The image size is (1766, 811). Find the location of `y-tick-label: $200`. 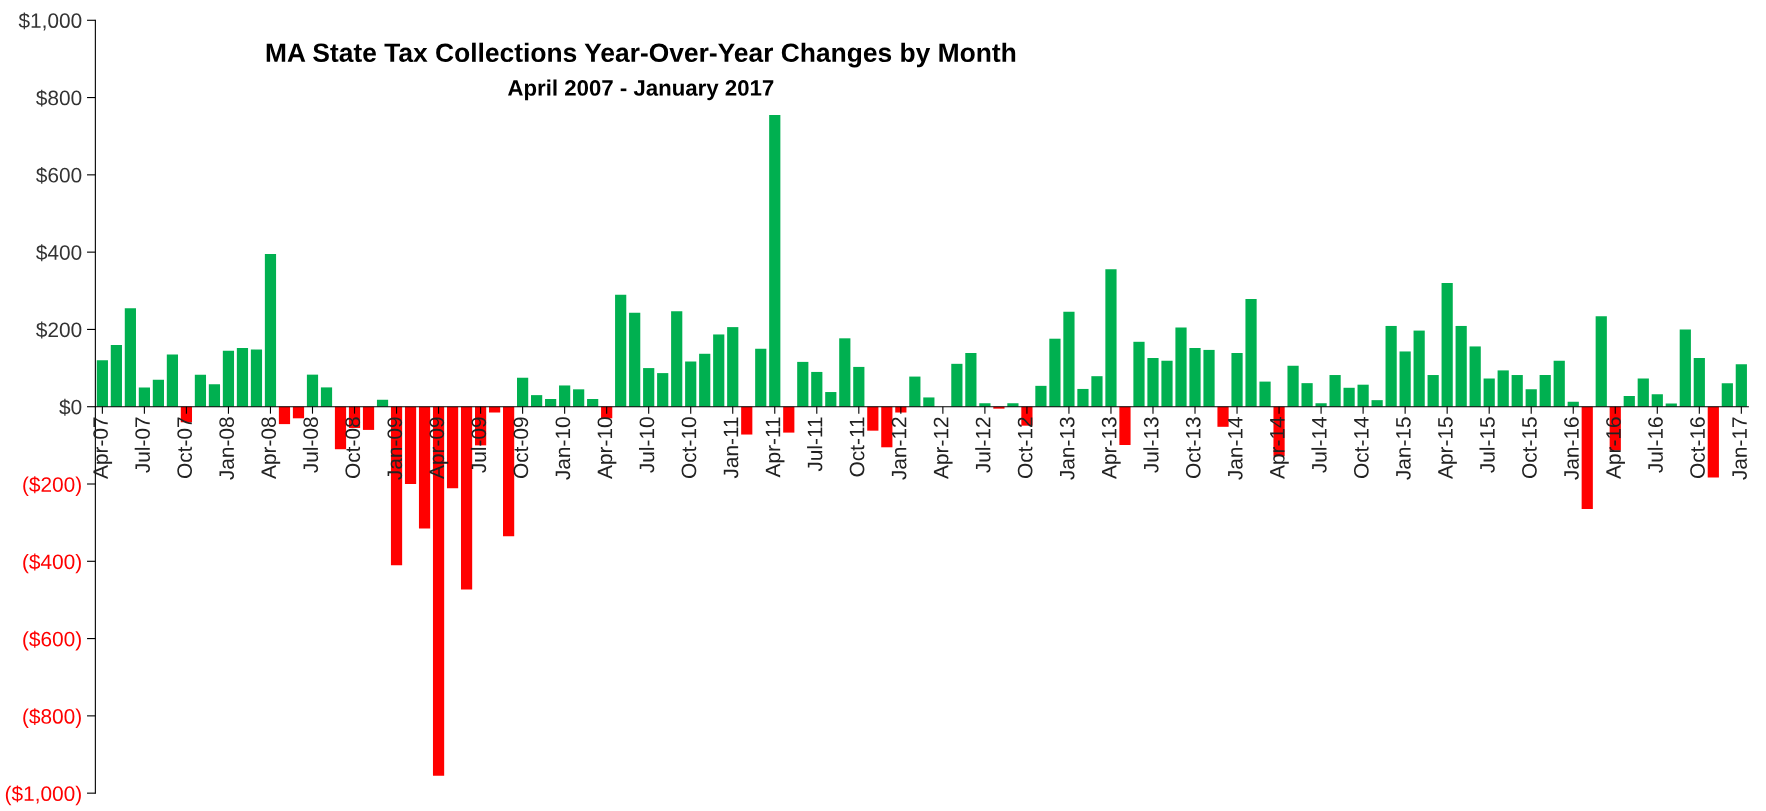

y-tick-label: $200 is located at coordinates (59, 330).